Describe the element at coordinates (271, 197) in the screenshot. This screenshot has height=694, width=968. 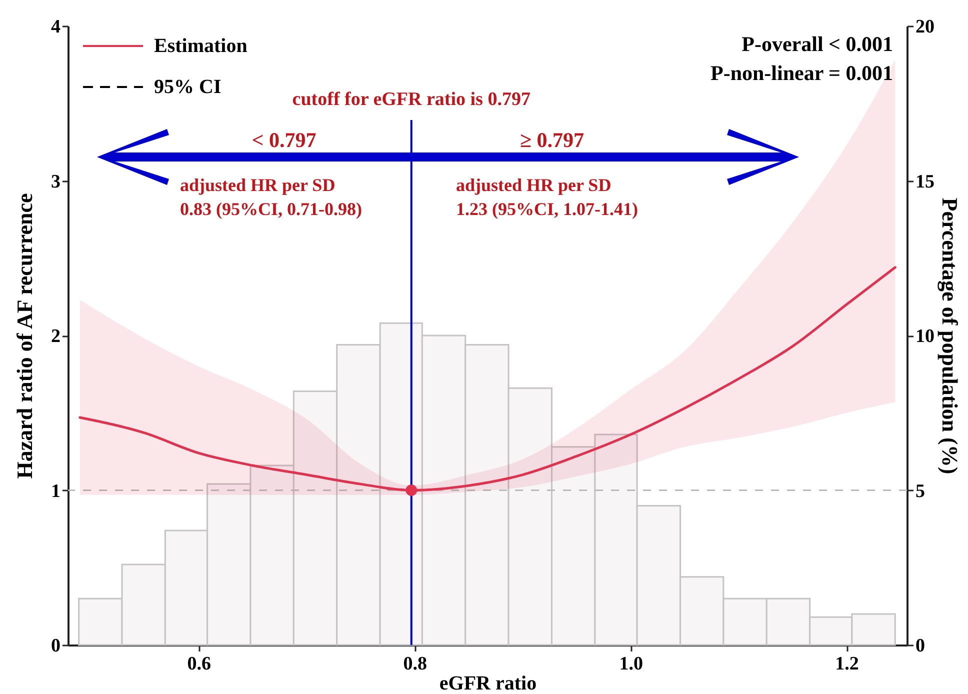
I see `annotation: adjusted HR per SD 0.83 (95%CI, 0.71-0.98)` at that location.